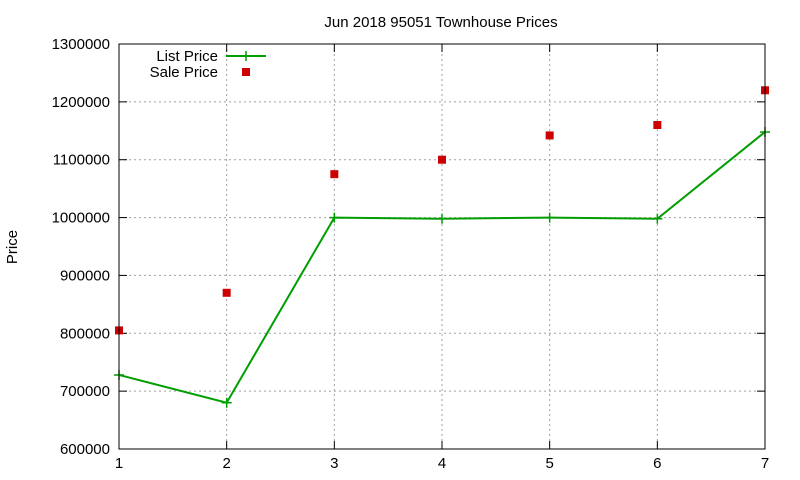 Image resolution: width=800 pixels, height=480 pixels. Describe the element at coordinates (765, 463) in the screenshot. I see `x-tick-label: 7` at that location.